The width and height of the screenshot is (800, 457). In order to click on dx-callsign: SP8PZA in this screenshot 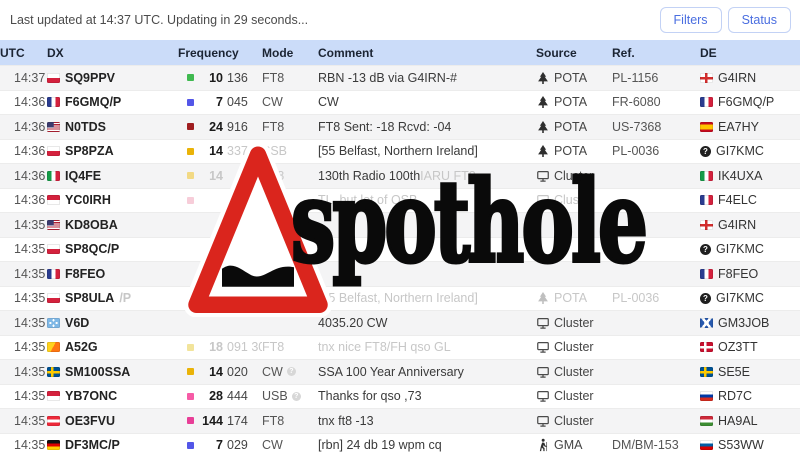, I will do `click(89, 151)`.